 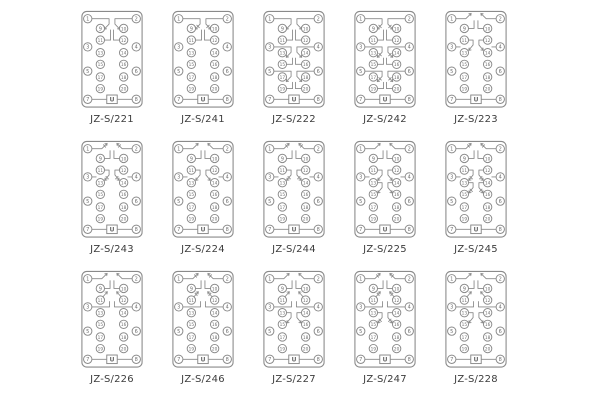 What do you see at coordinates (360, 72) in the screenshot?
I see `terminal-number: 5` at bounding box center [360, 72].